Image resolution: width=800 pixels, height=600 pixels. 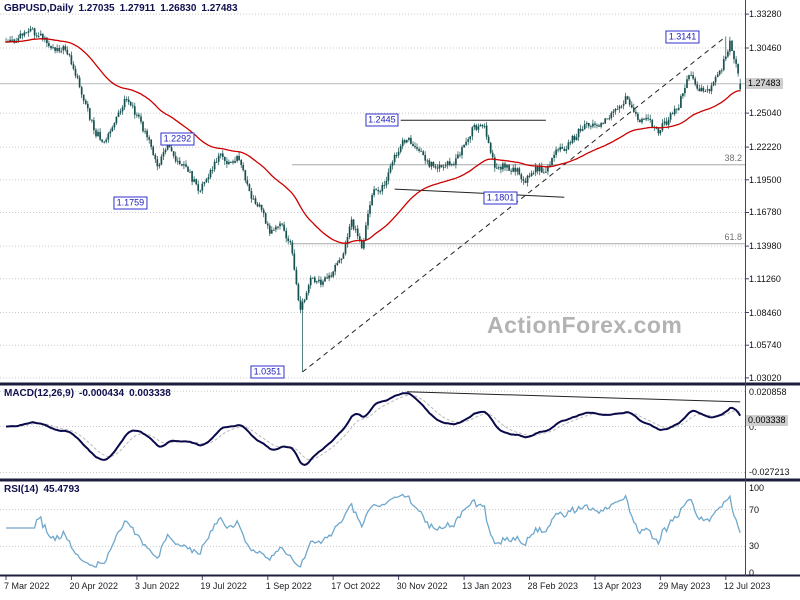 What do you see at coordinates (487, 586) in the screenshot?
I see `date-axis-label: 13 Jan 2023` at bounding box center [487, 586].